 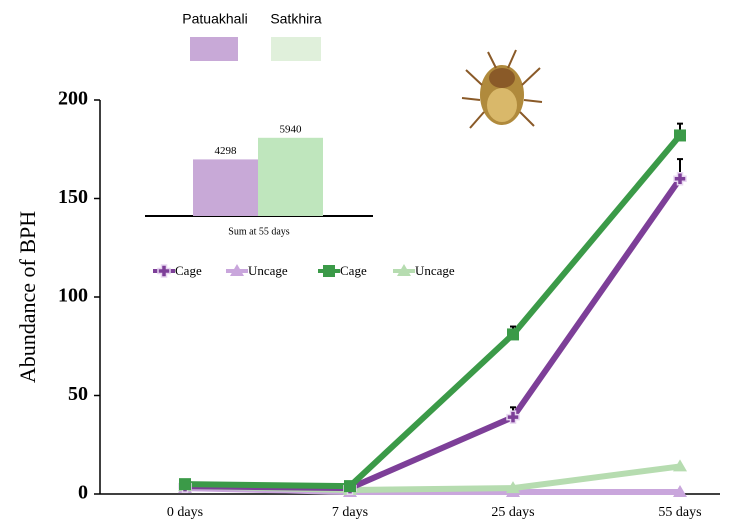 What do you see at coordinates (83, 493) in the screenshot?
I see `y-tick-label: 0` at bounding box center [83, 493].